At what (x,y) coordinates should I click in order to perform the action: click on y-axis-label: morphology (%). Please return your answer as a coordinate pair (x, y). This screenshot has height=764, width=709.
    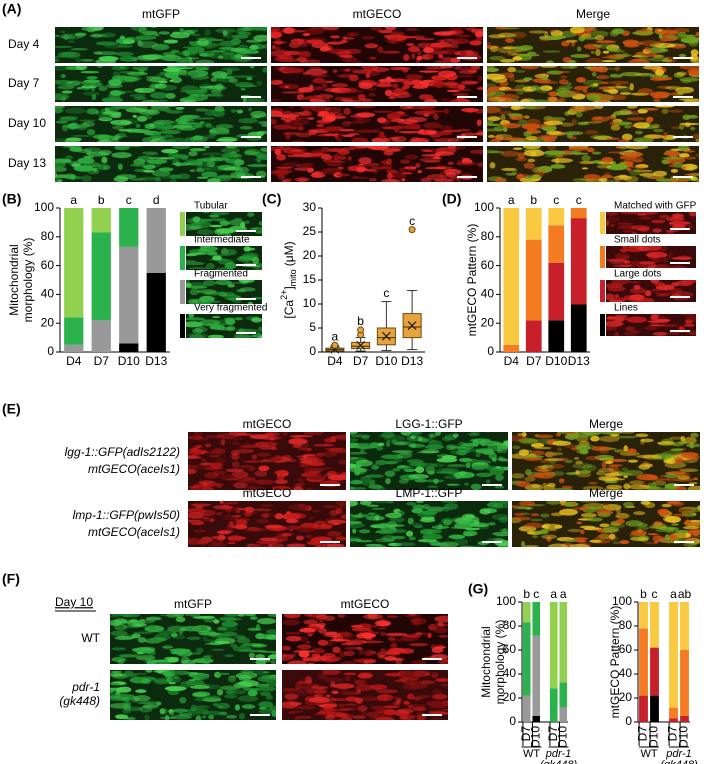
    Looking at the image, I should click on (500, 662).